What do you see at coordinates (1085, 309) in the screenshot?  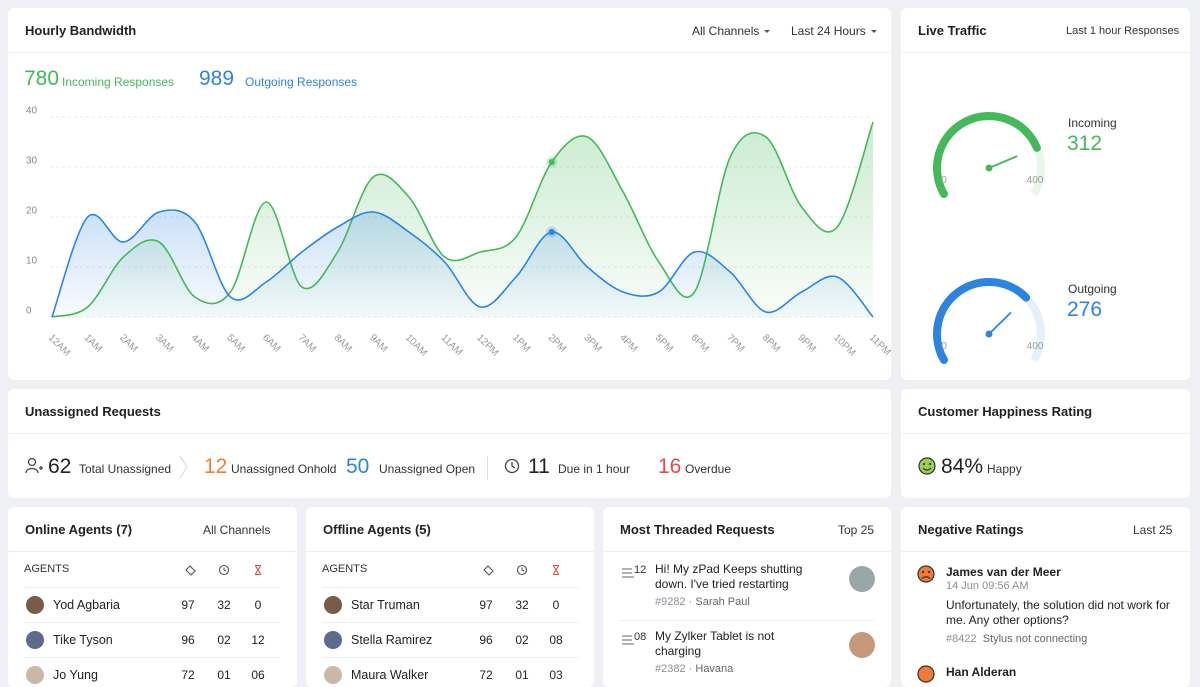 I see `gauge-value: 276` at bounding box center [1085, 309].